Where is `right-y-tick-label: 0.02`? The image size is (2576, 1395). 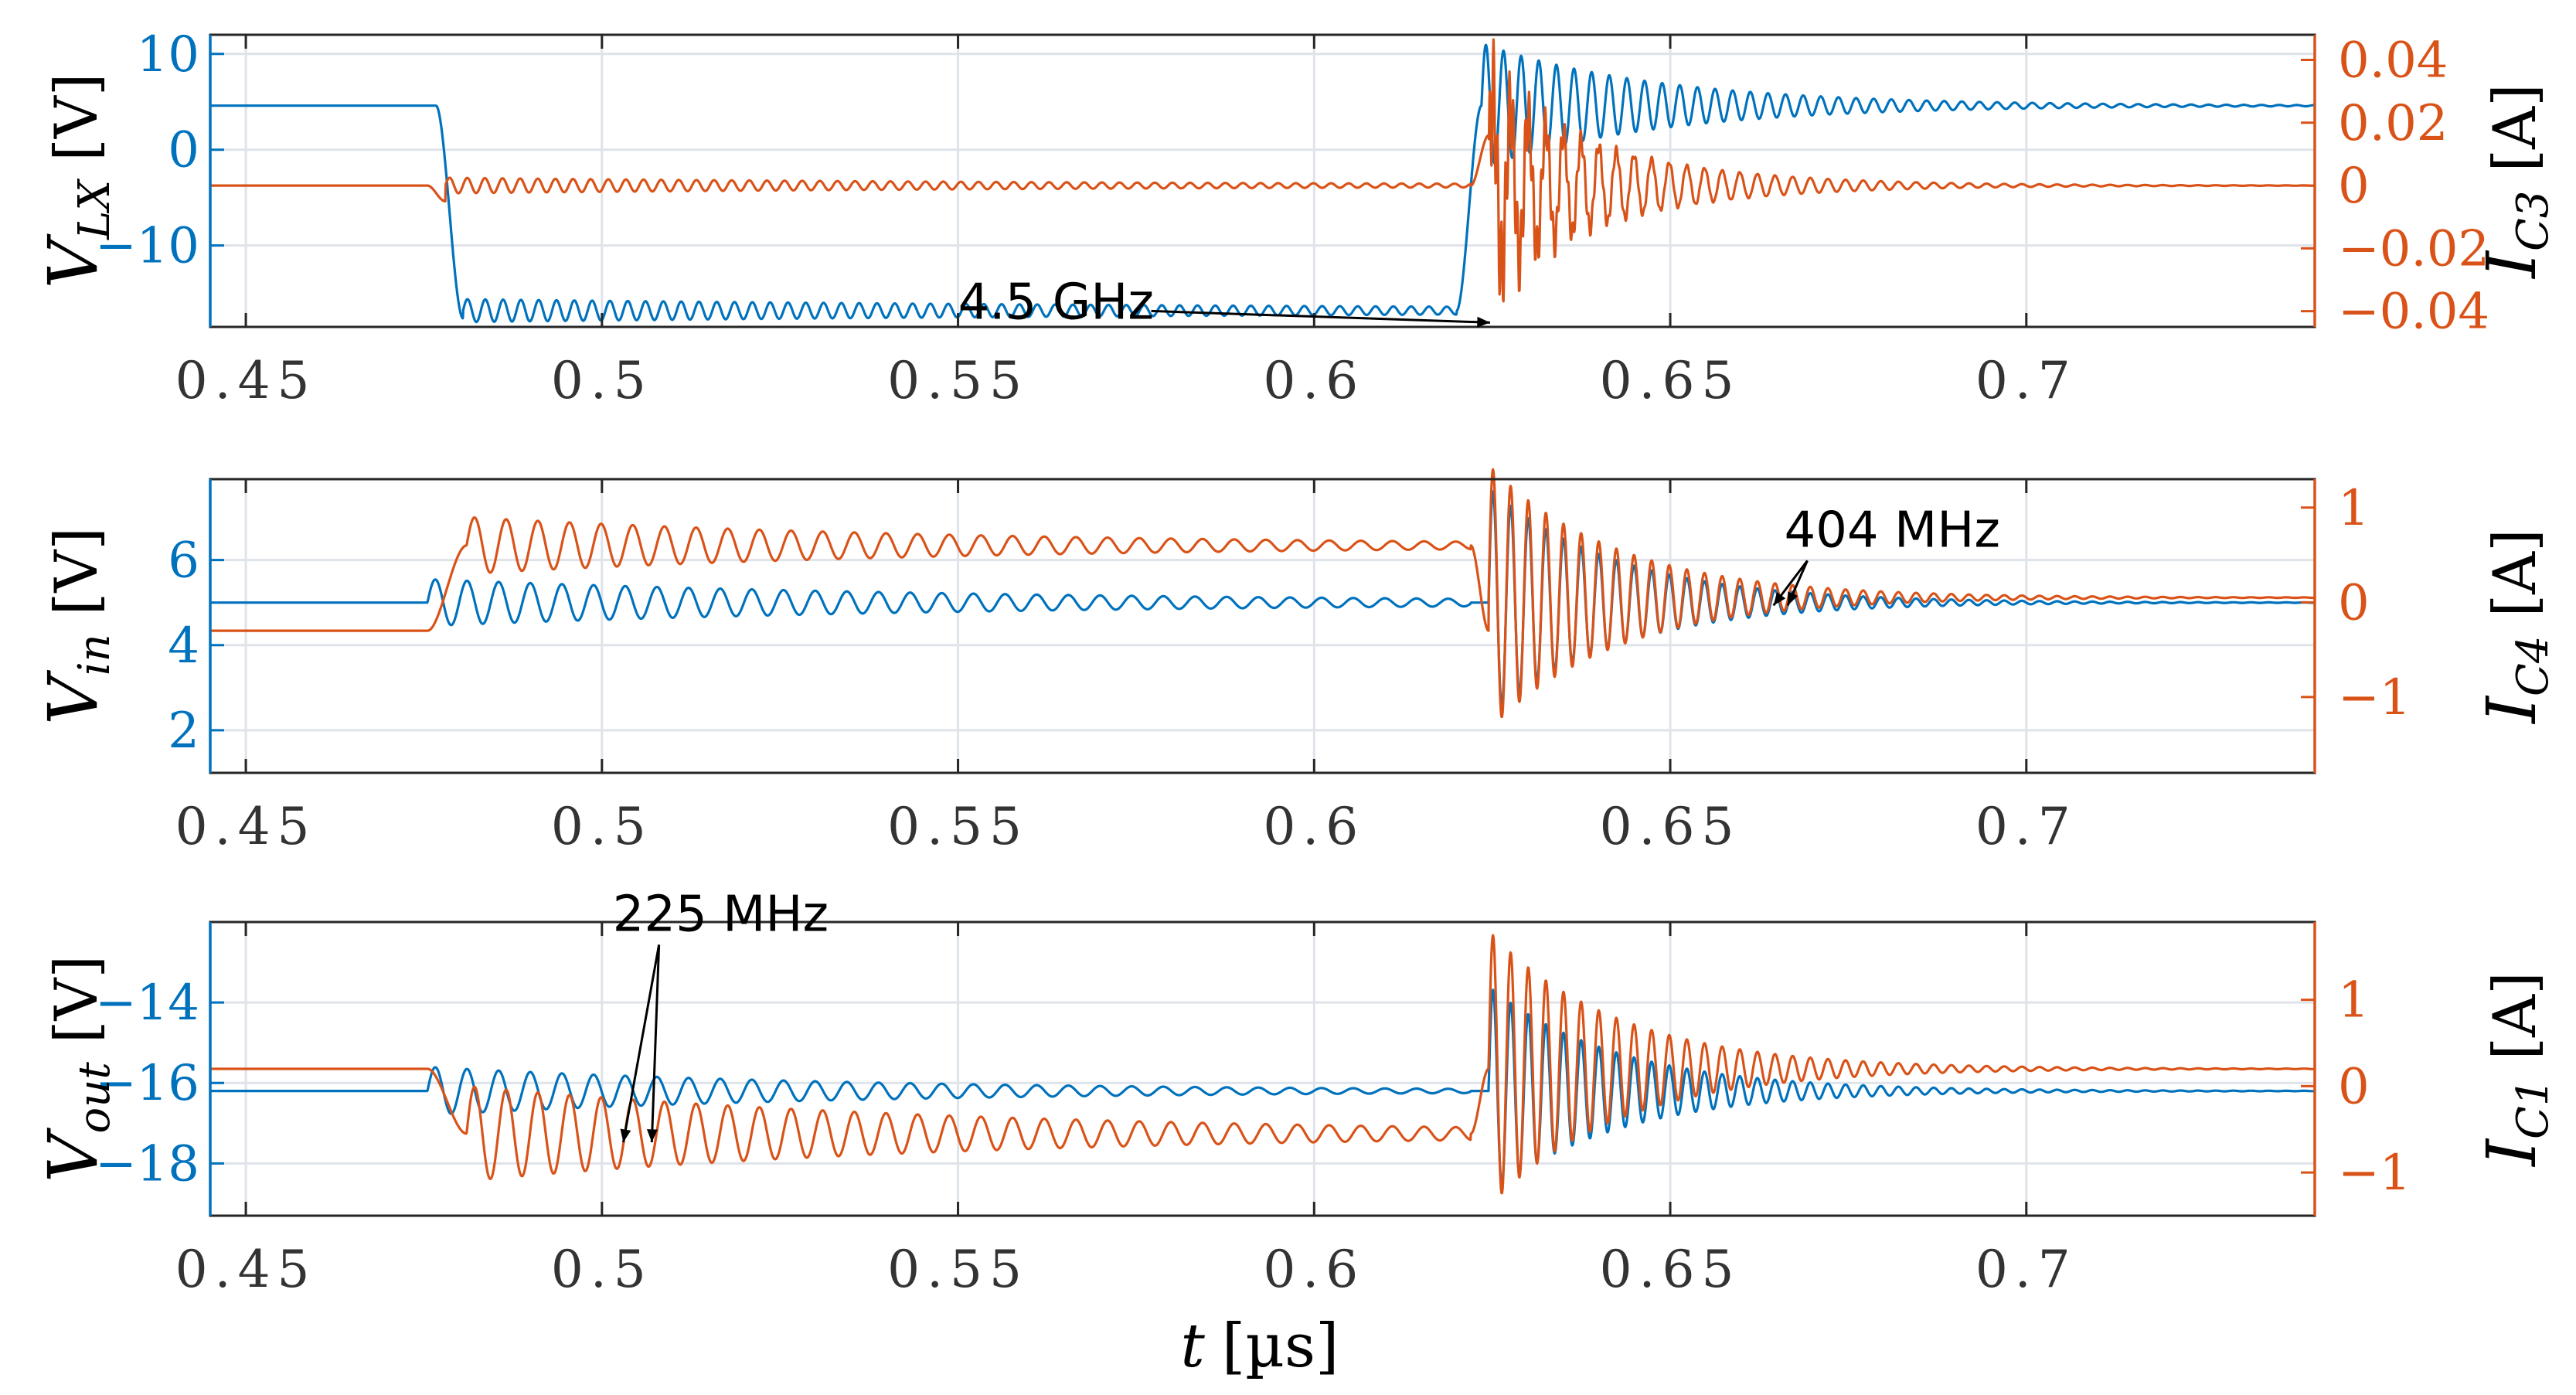
right-y-tick-label: 0.02 is located at coordinates (2393, 124).